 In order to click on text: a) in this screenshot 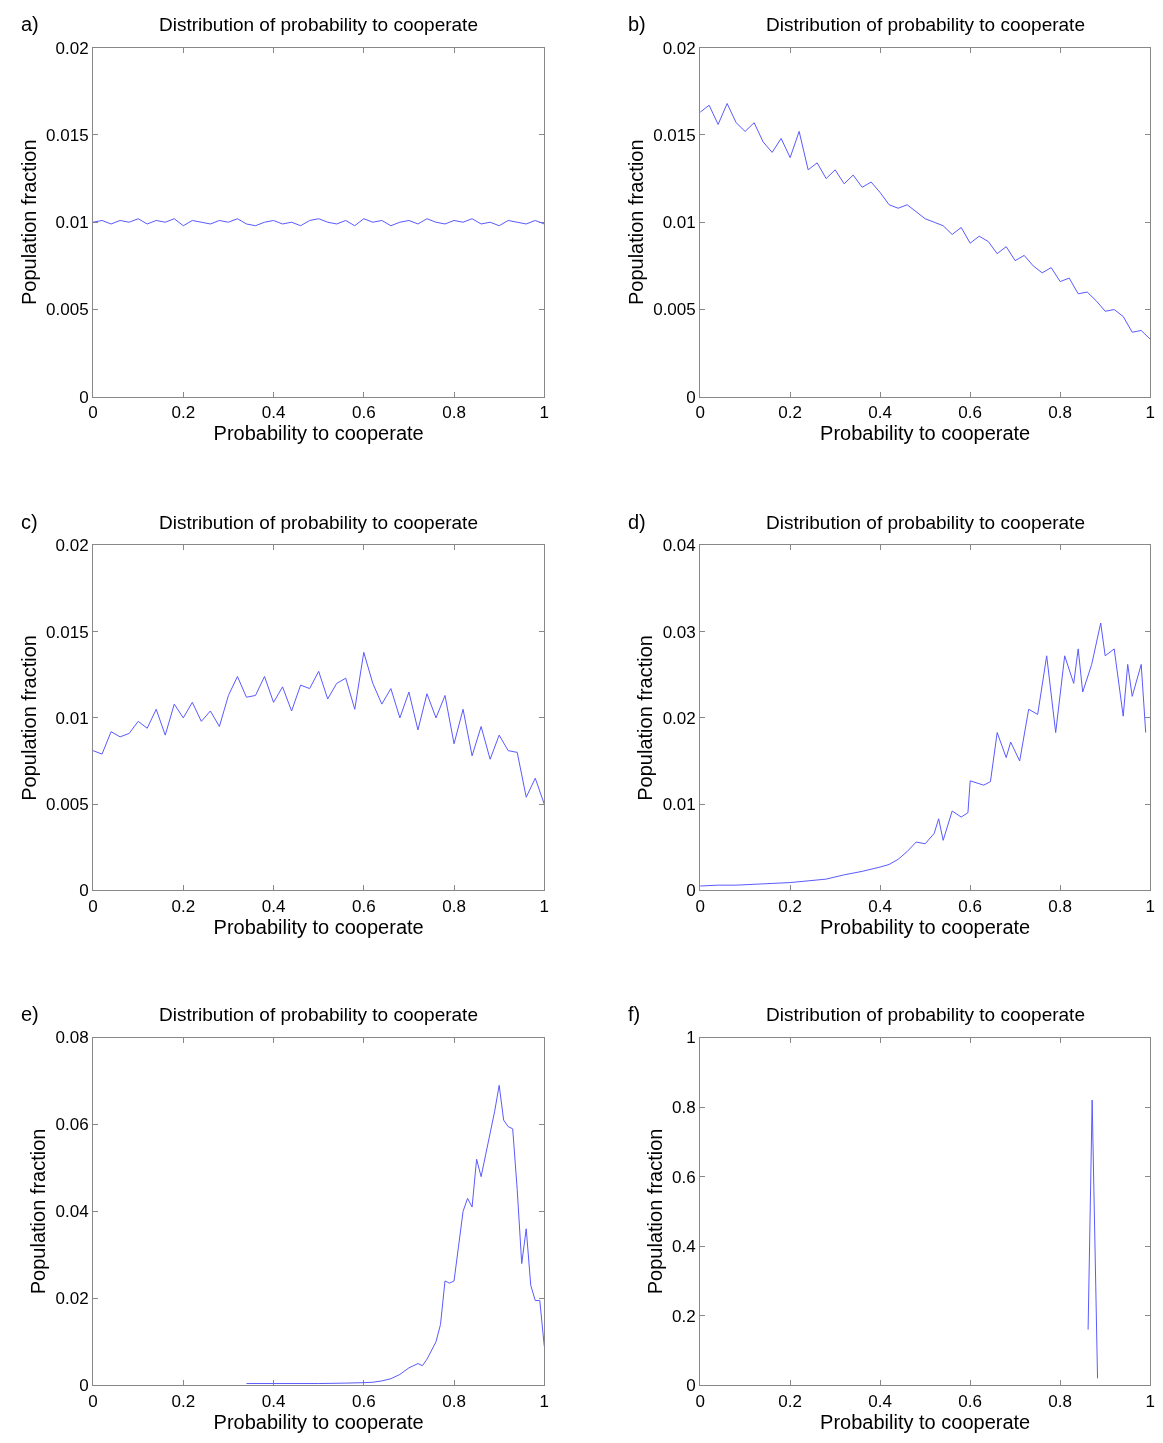, I will do `click(30, 24)`.